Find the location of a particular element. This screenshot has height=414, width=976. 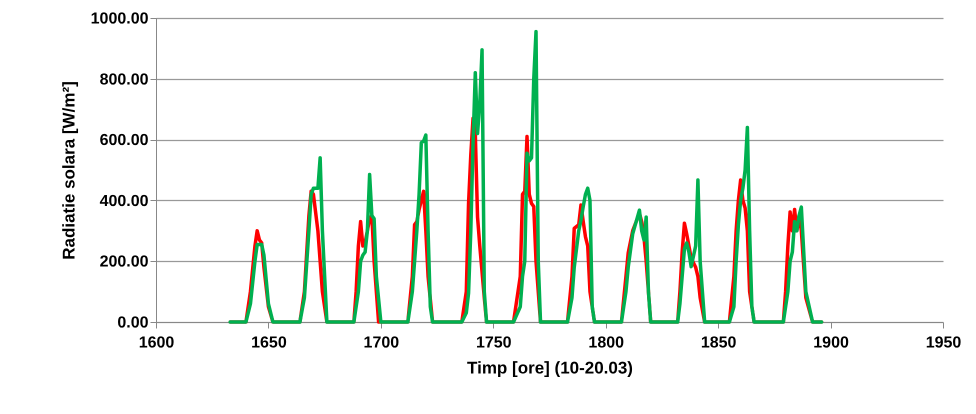

x-tick-label: 1650 is located at coordinates (269, 343).